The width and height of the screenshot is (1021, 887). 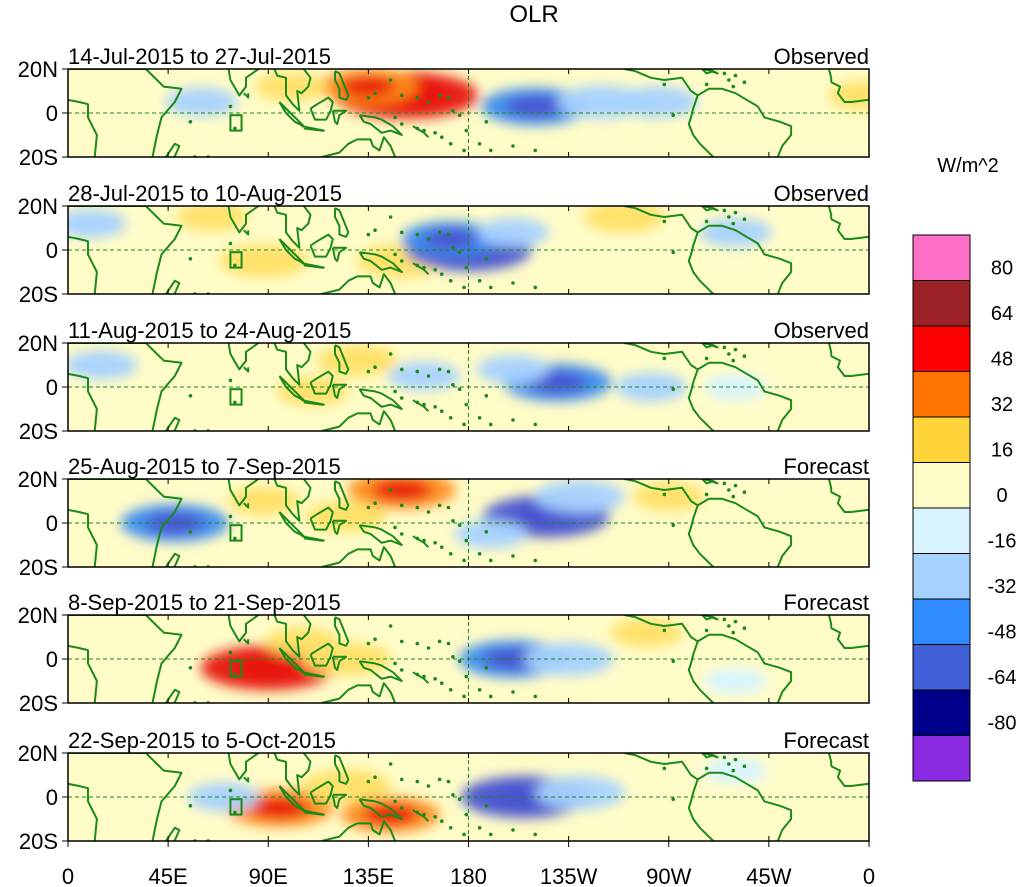 I want to click on panel-data-type: Observed, so click(x=821, y=330).